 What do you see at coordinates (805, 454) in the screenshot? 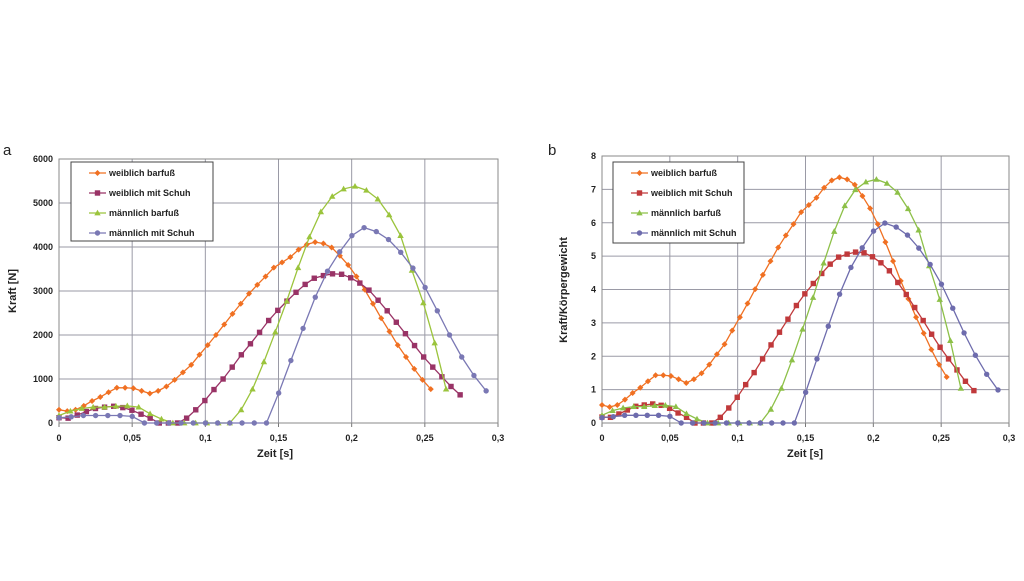
I see `x-axis-title-b: Zeit [s]` at bounding box center [805, 454].